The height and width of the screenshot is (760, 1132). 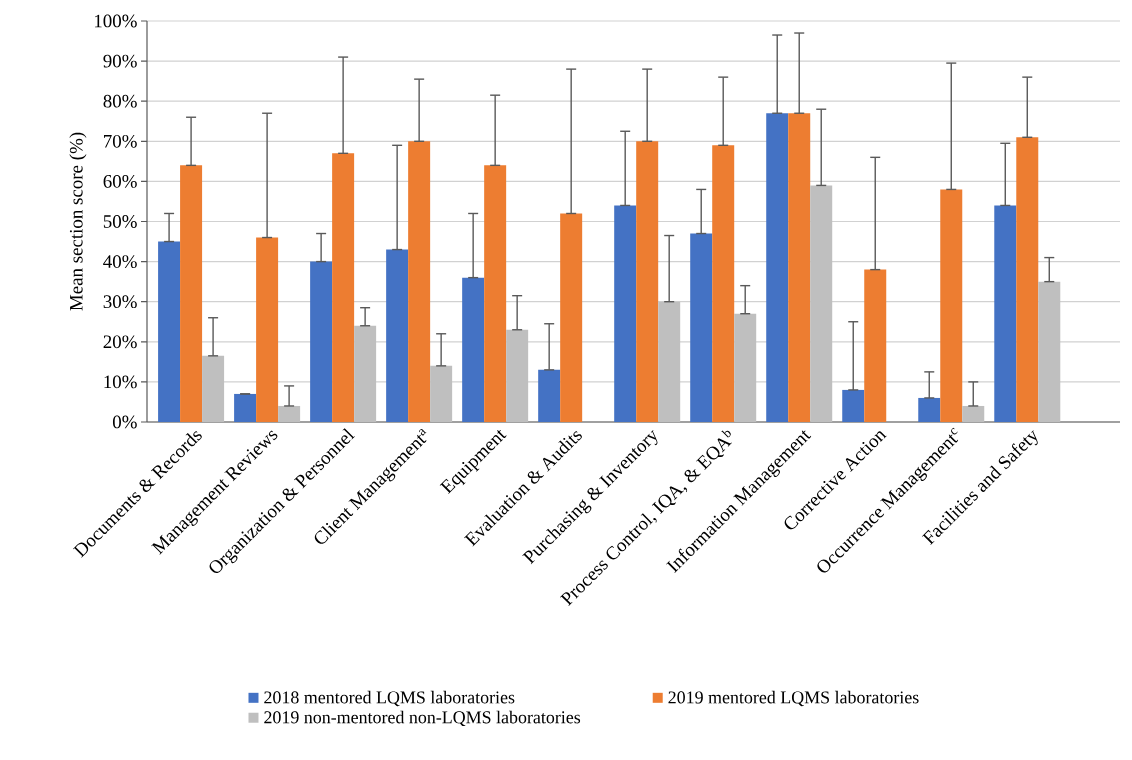 What do you see at coordinates (389, 698) in the screenshot?
I see `legend-label: 2018 mentored LQMS laboratories` at bounding box center [389, 698].